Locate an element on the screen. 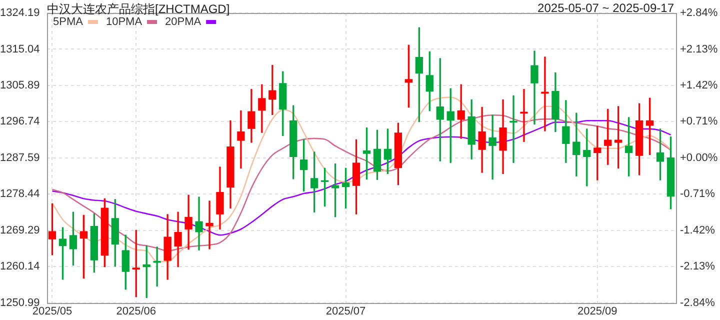 The image size is (720, 320). legend-label: 5PMA is located at coordinates (68, 22).